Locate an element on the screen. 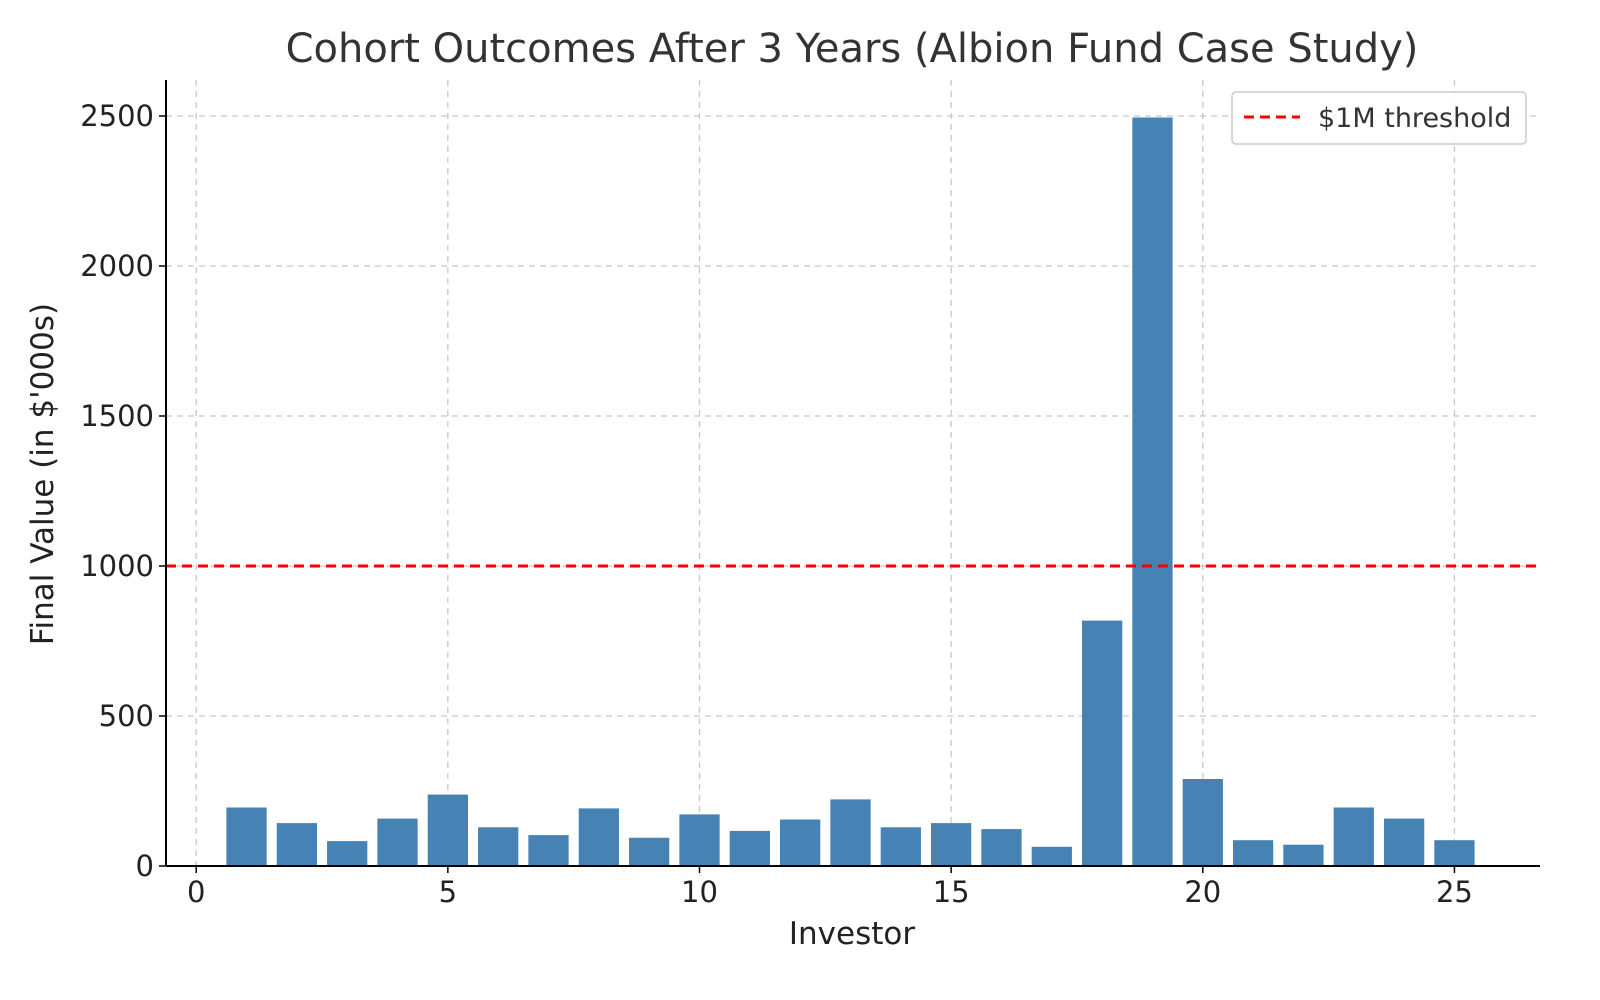 This screenshot has height=1000, width=1600. y-tick-label: 1000 is located at coordinates (117, 566).